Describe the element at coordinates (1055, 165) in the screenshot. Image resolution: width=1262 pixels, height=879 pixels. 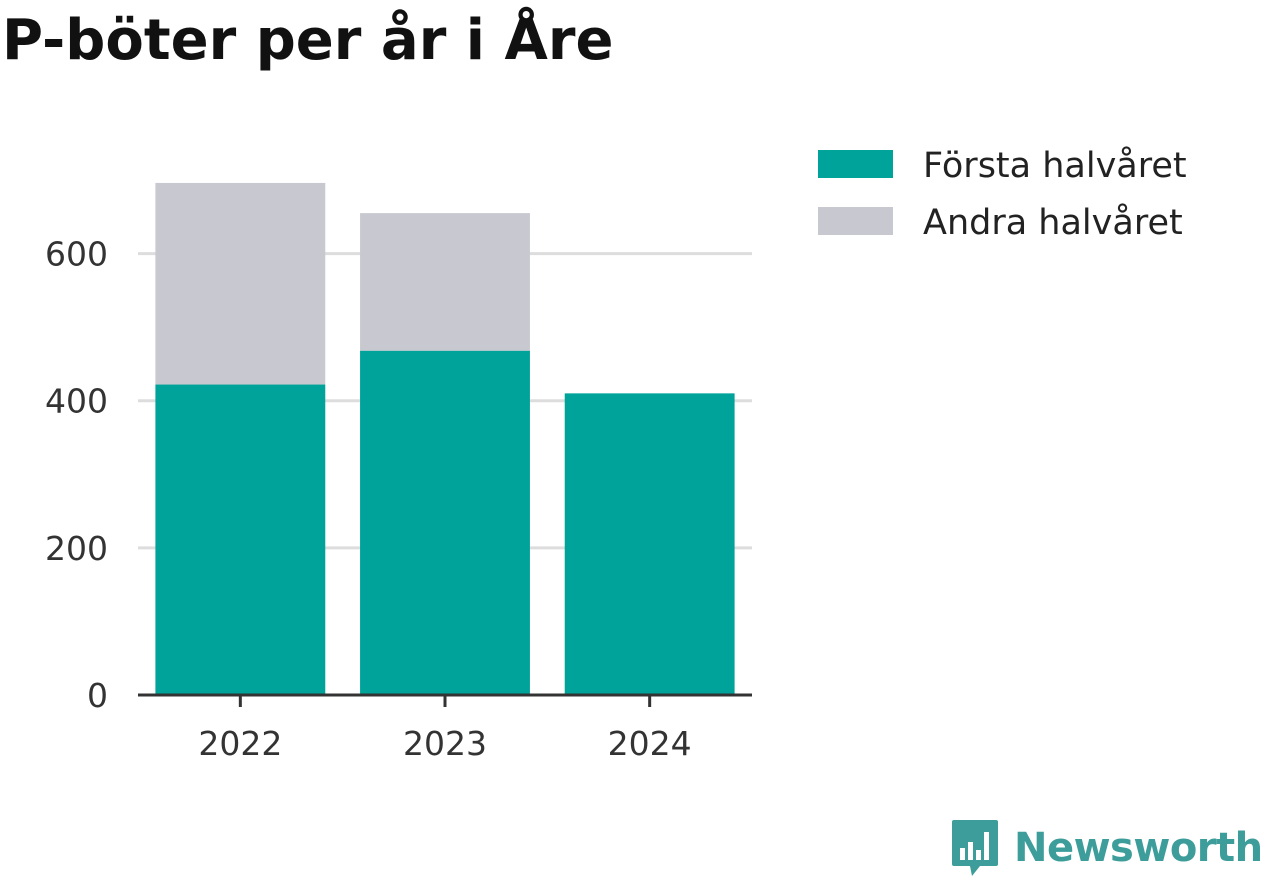
I see `legend-label: Första halvåret` at that location.